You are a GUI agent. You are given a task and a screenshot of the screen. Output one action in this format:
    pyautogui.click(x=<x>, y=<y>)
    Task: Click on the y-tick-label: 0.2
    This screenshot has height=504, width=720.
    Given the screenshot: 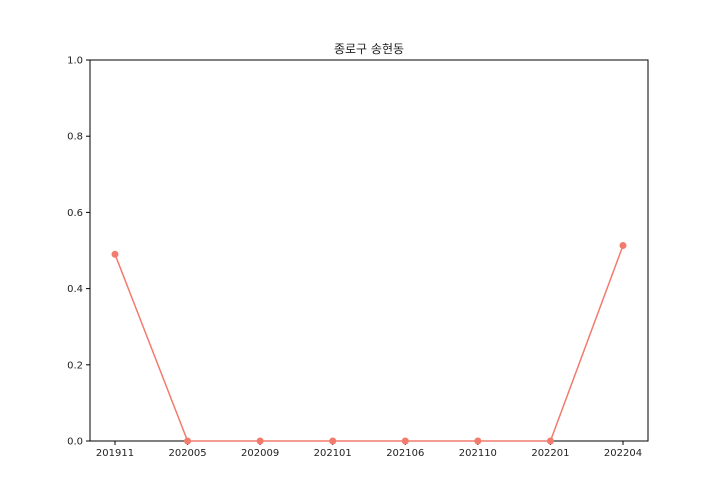 What is the action you would take?
    pyautogui.click(x=75, y=365)
    